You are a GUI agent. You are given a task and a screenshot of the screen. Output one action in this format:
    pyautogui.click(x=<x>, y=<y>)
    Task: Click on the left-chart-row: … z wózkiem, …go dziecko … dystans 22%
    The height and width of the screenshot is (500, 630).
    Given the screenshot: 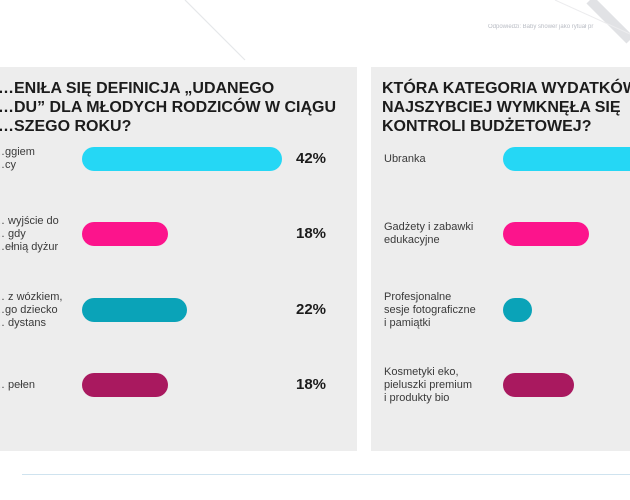 What is the action you would take?
    pyautogui.click(x=178, y=310)
    